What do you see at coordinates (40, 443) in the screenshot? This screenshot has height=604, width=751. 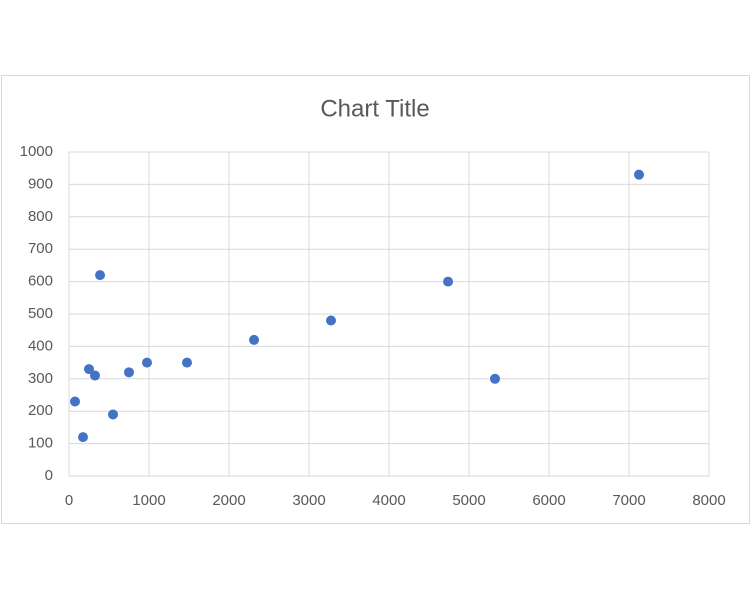 I see `y-tick-label: 100` at bounding box center [40, 443].